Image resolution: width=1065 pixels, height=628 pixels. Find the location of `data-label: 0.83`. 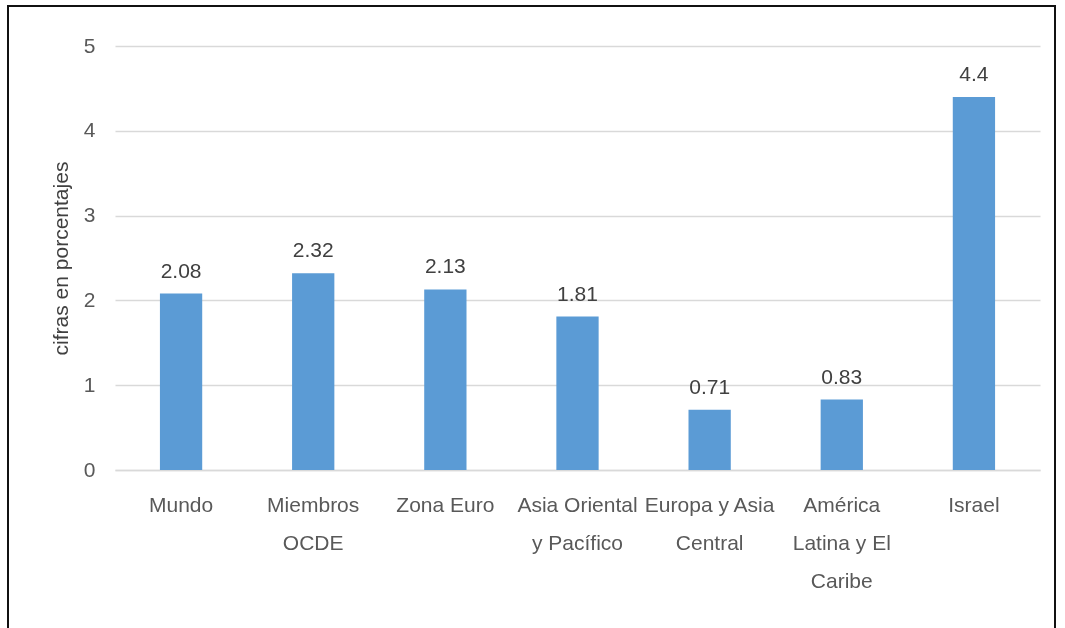

data-label: 0.83 is located at coordinates (842, 376).